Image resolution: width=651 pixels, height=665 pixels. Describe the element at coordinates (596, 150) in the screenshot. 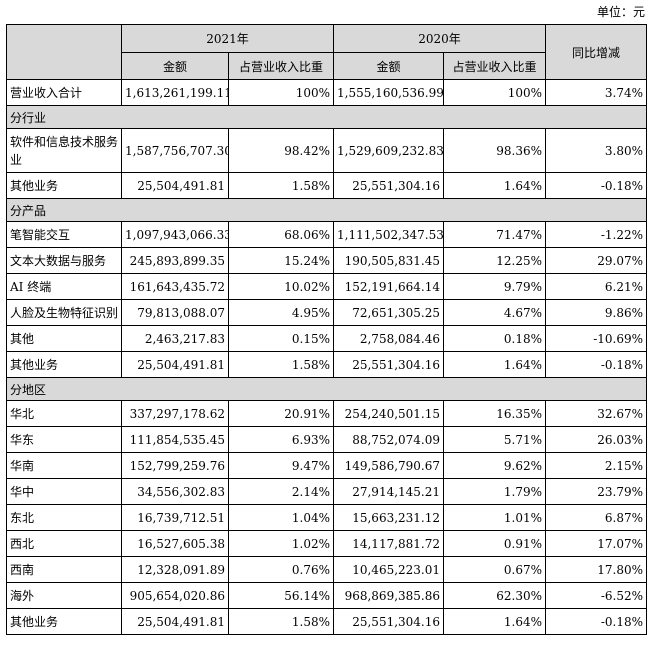

I see `cell-yoy: 3.80%` at that location.